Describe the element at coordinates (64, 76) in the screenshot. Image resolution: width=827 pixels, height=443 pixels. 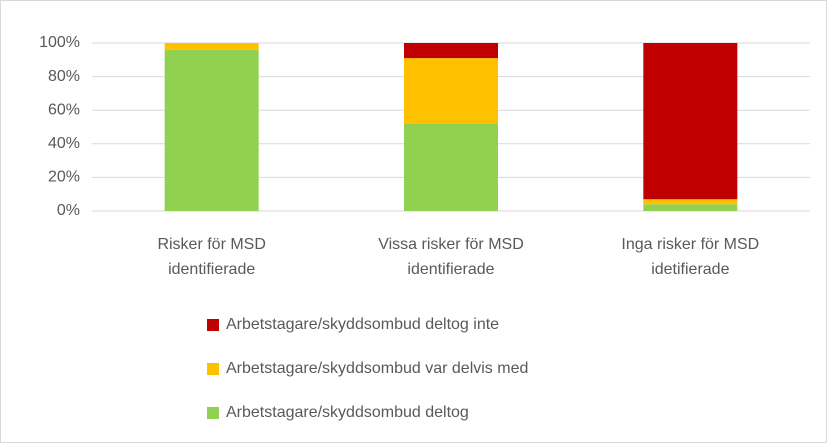
I see `y-tick-label: 80%` at that location.